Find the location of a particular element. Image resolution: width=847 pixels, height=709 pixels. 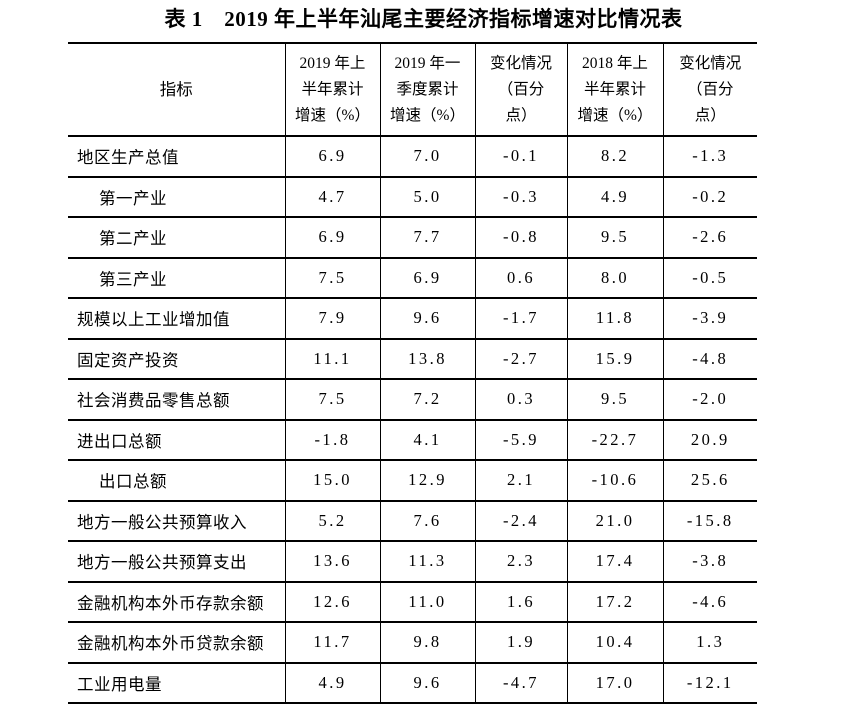

cell-value: 11.8 is located at coordinates (614, 319).